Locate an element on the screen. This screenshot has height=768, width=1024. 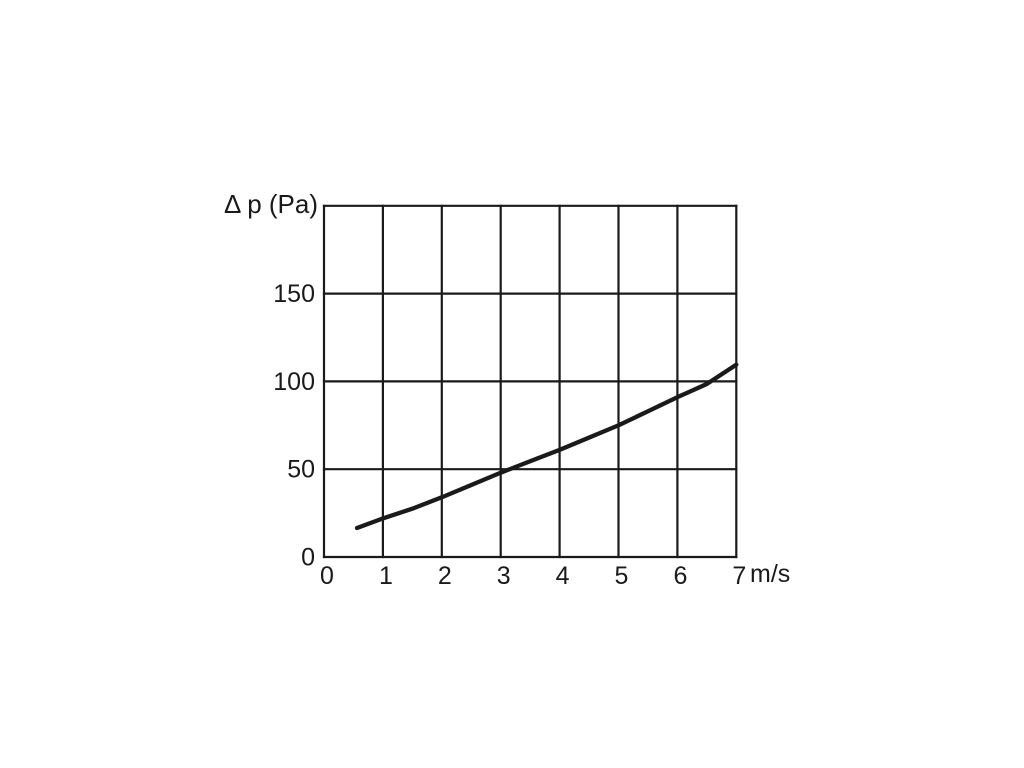
y-tick-label: 50 is located at coordinates (301, 470).